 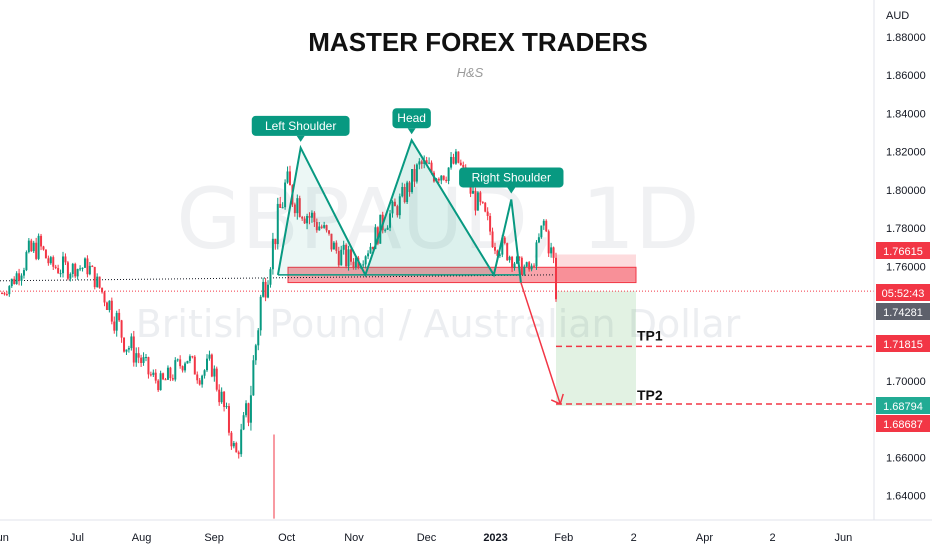 I want to click on tp2-label: TP2, so click(x=650, y=395).